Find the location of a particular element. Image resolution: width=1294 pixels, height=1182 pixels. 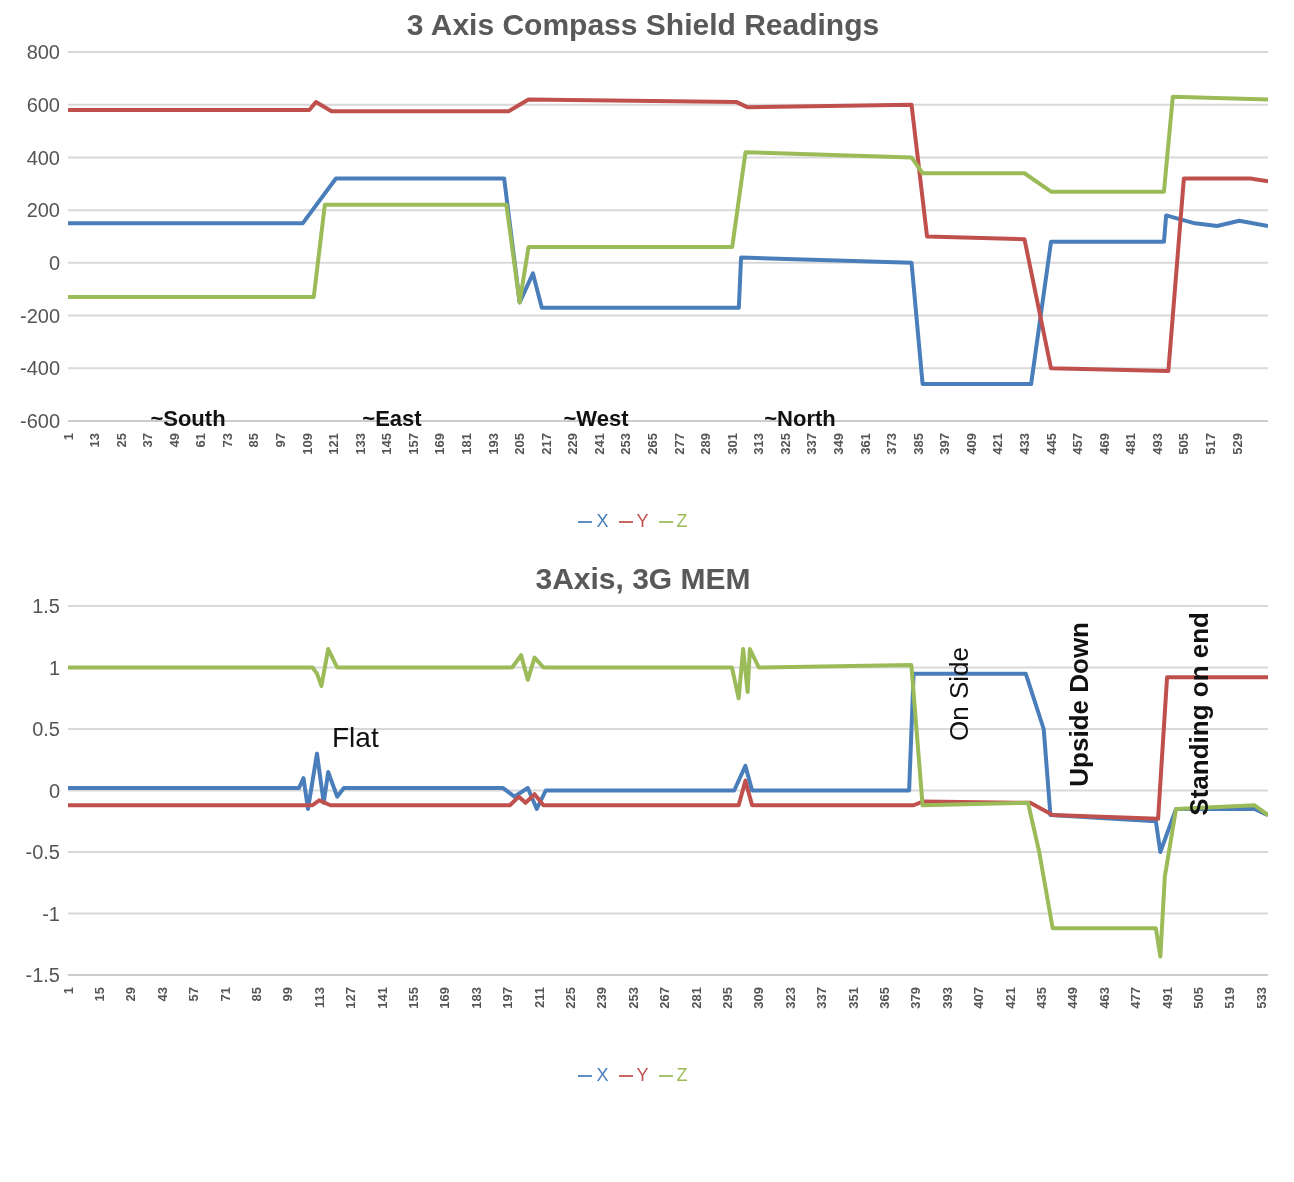

x-tick-label: 193 is located at coordinates (493, 444).